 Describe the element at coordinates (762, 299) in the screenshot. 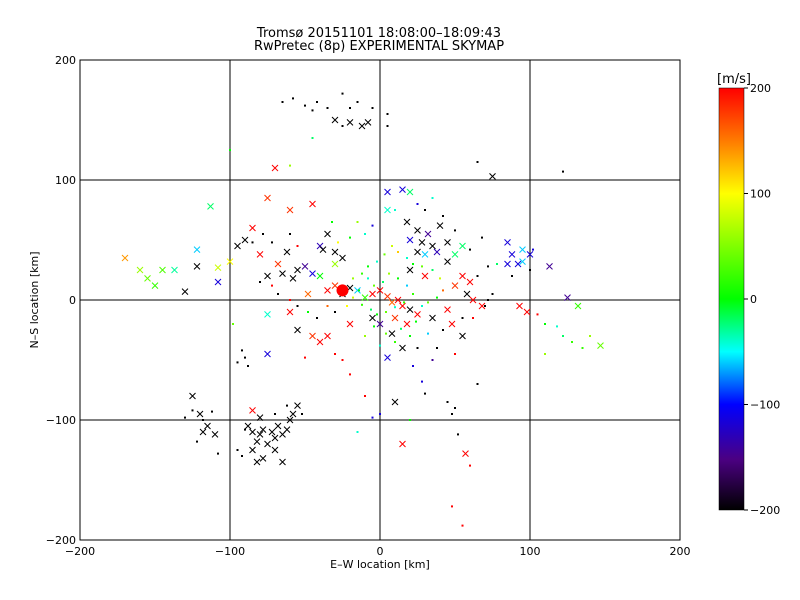

I see `colorbar-ticks: 200 100 0 −100 −200` at that location.